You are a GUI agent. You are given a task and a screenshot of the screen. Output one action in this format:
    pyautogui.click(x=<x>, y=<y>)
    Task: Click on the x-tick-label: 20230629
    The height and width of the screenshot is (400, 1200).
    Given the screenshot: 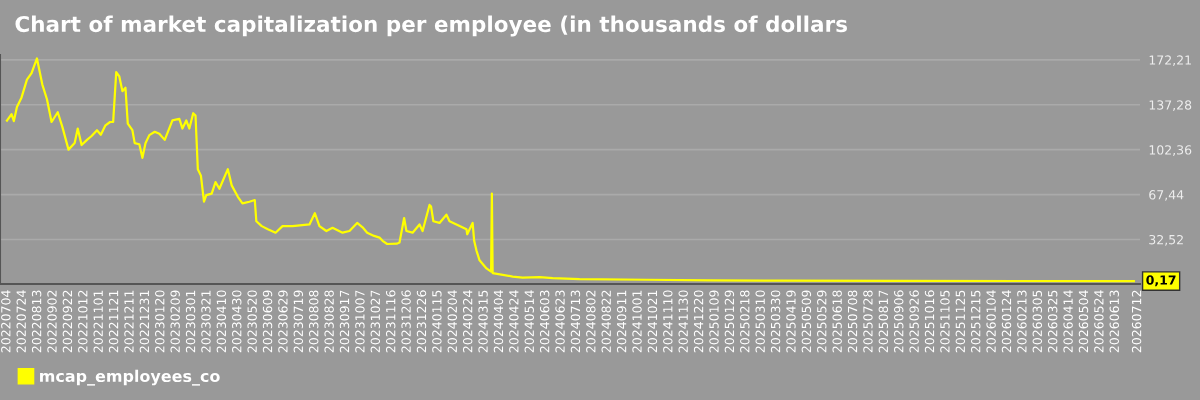 What is the action you would take?
    pyautogui.click(x=283, y=321)
    